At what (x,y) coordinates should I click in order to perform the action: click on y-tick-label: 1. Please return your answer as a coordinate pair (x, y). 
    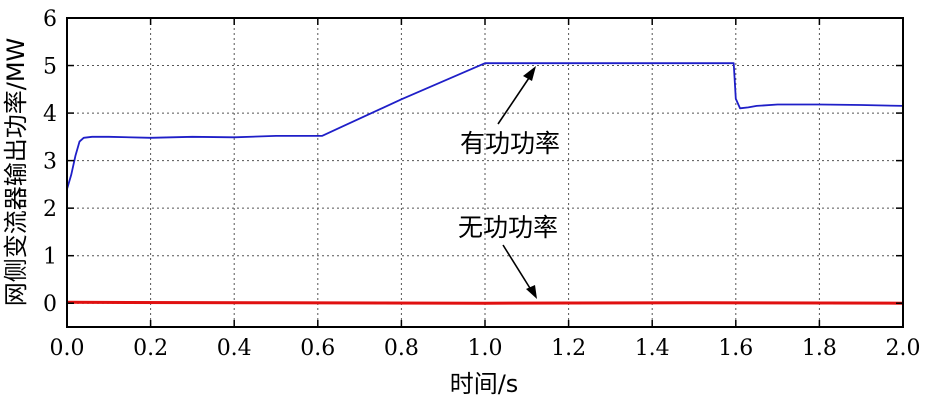
    Looking at the image, I should click on (50, 257).